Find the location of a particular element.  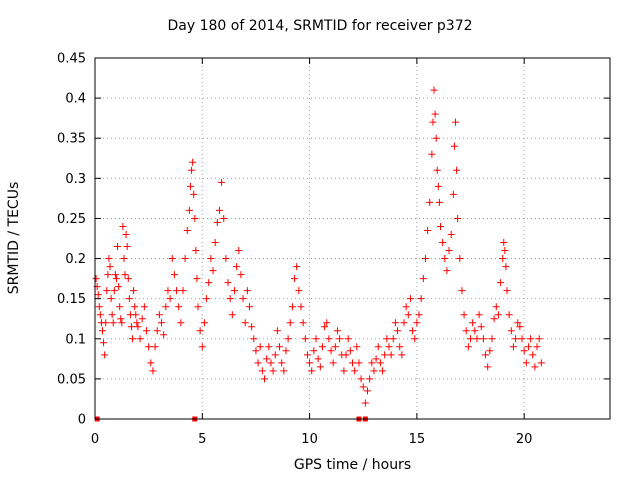

y-tick-label: 0.35 is located at coordinates (71, 139).